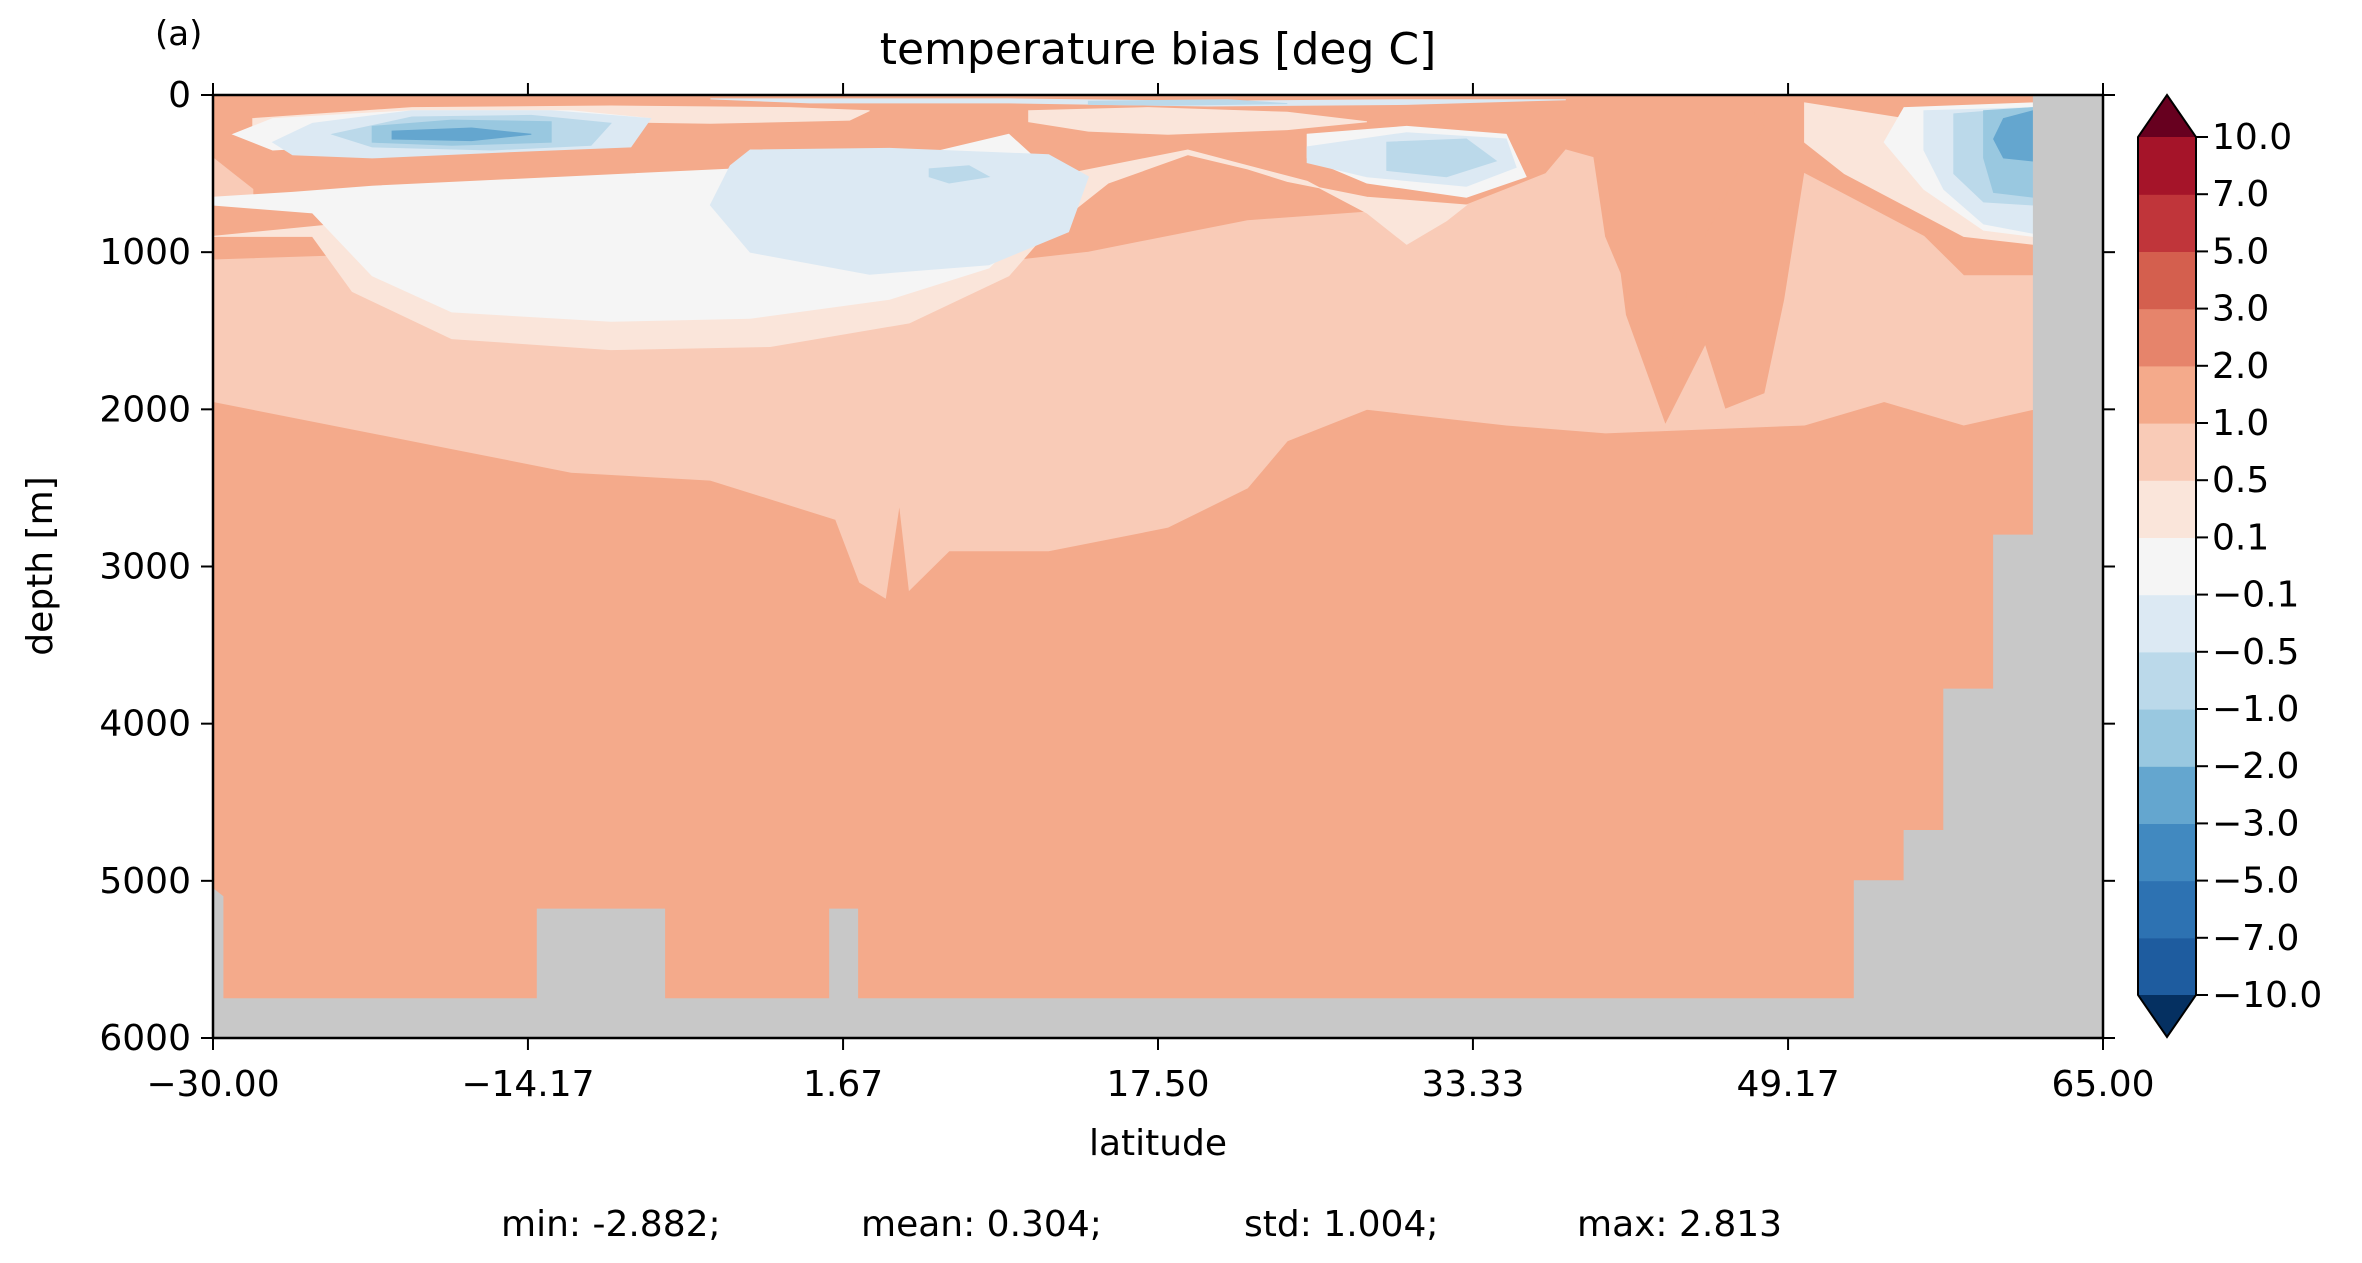 Image resolution: width=2362 pixels, height=1263 pixels. I want to click on y-tick-label: 1000, so click(145, 252).